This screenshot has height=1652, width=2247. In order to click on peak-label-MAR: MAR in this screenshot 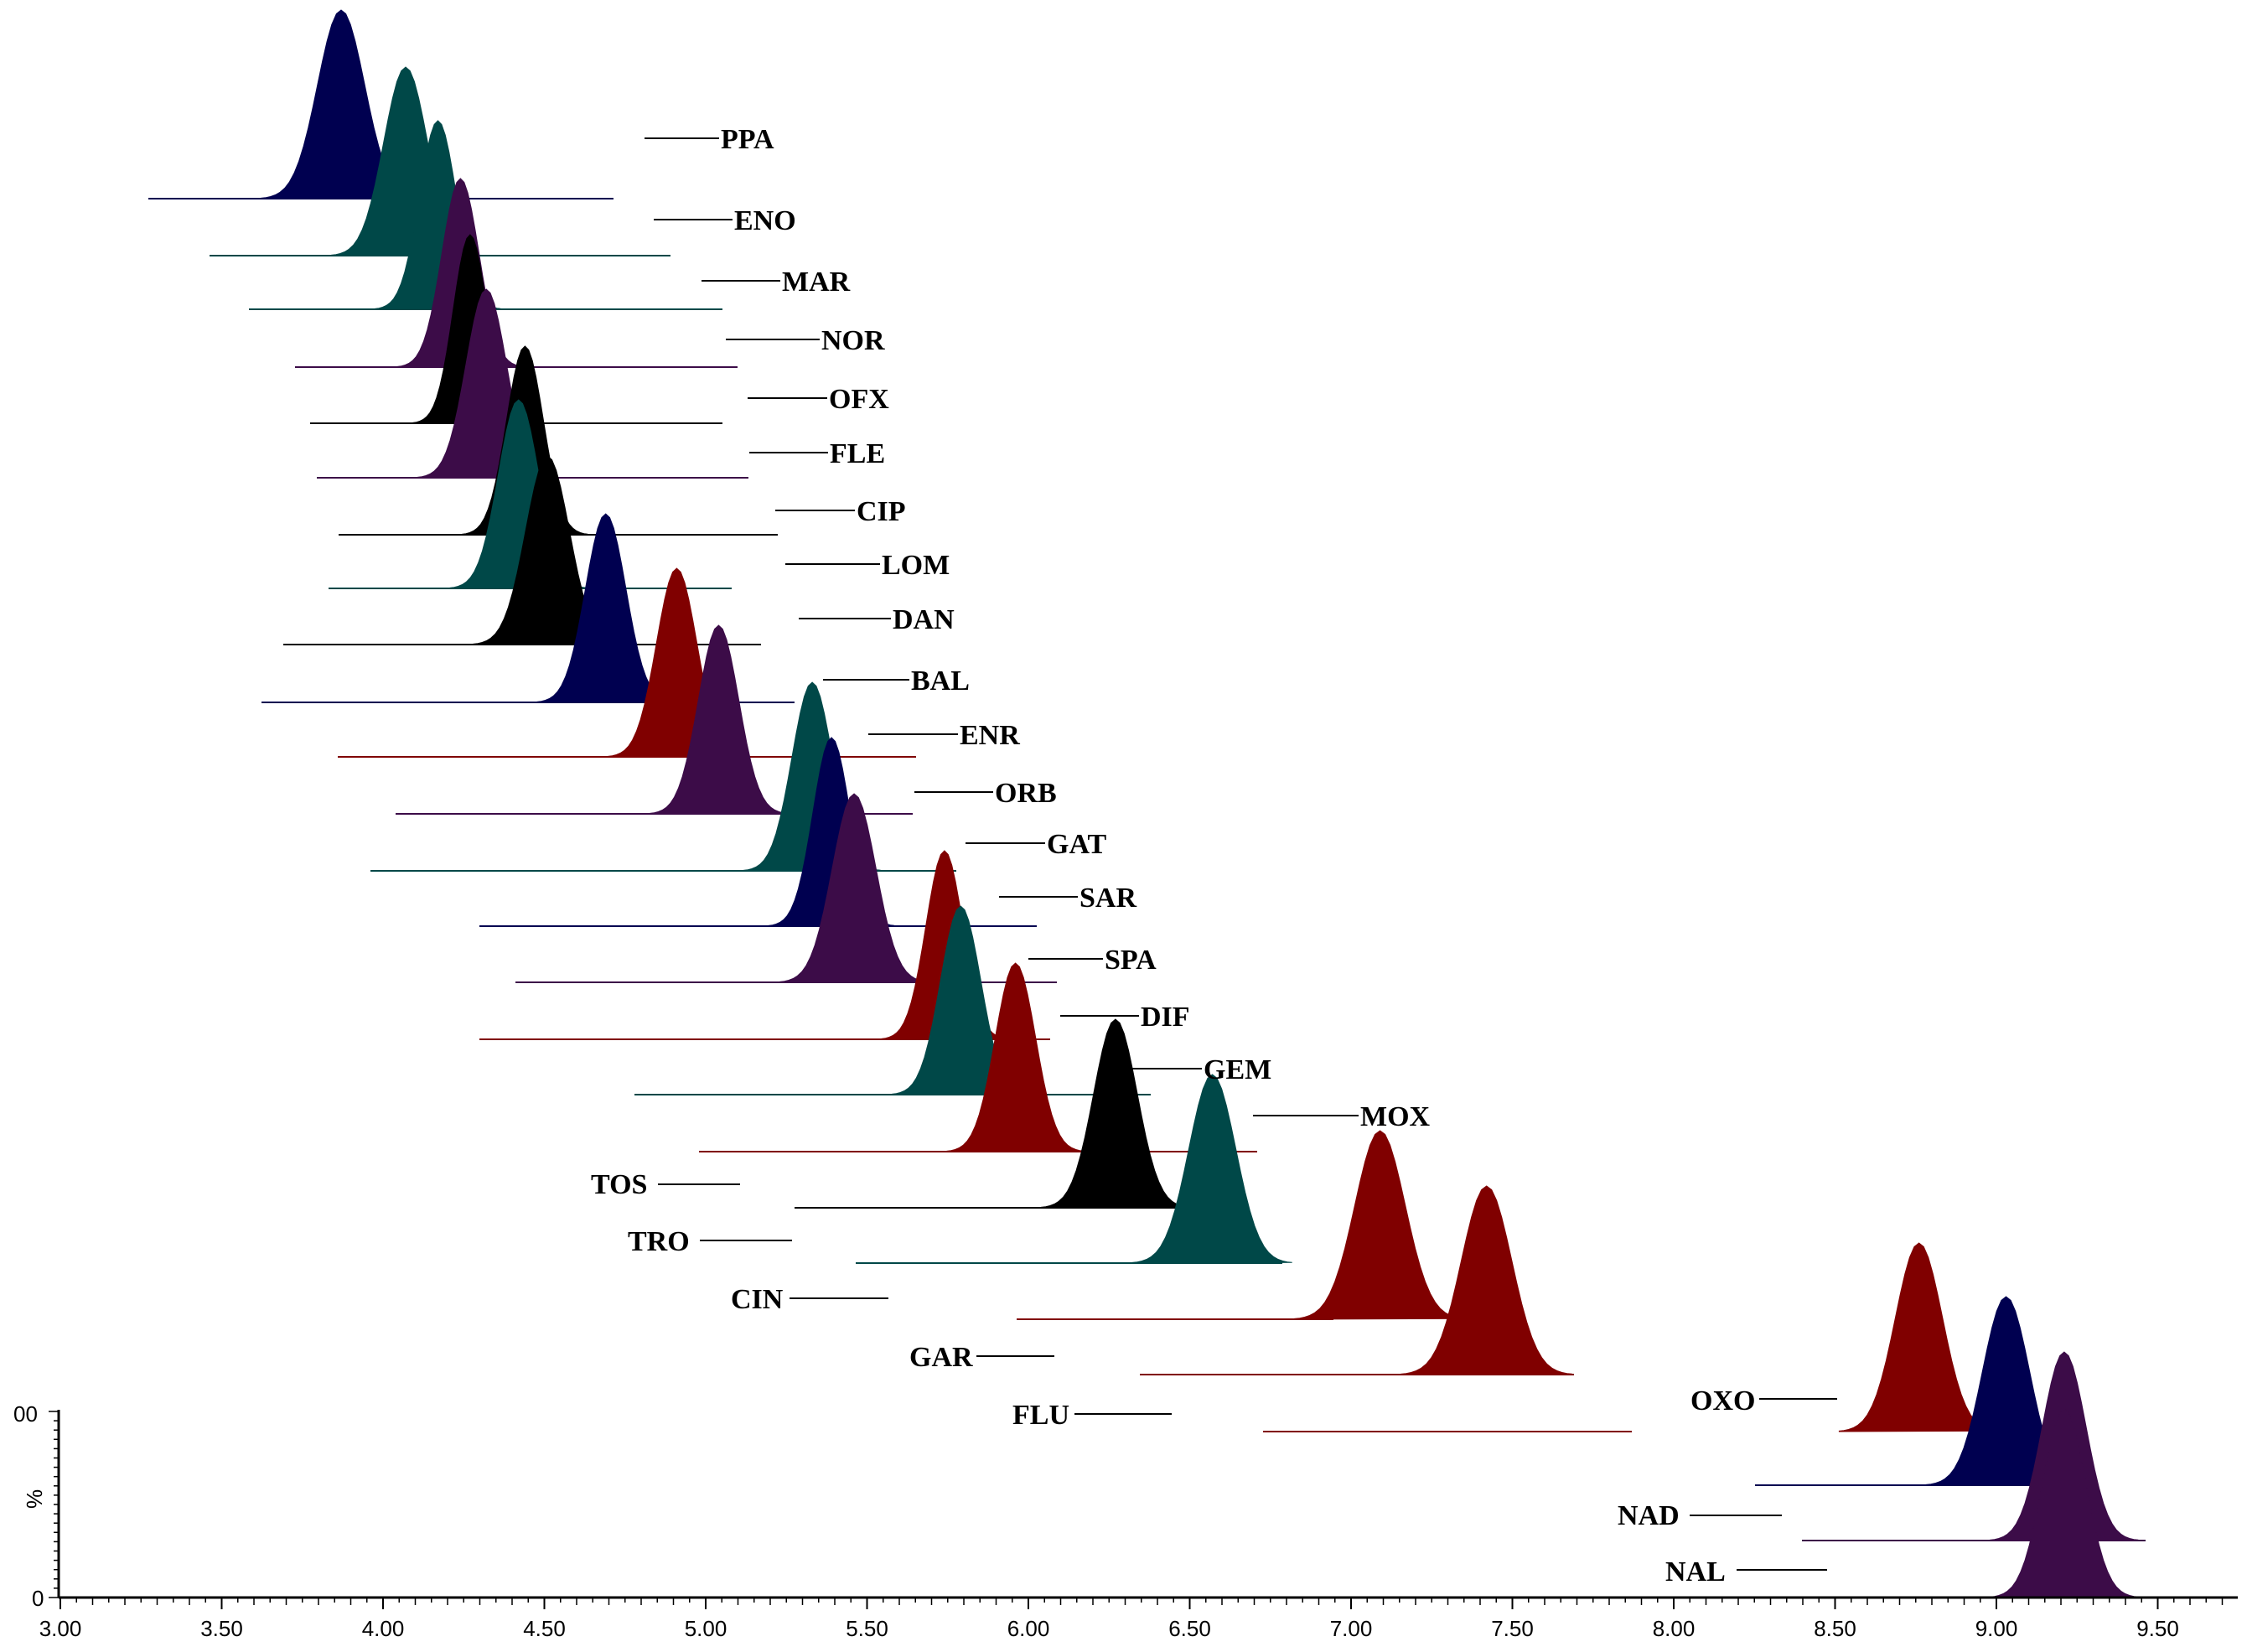, I will do `click(816, 282)`.